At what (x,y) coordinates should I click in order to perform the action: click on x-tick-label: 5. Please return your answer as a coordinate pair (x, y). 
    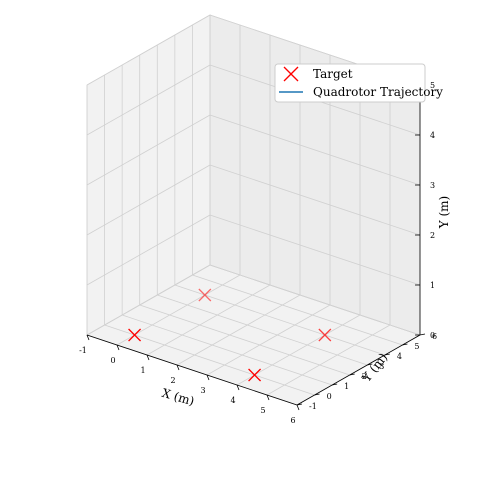
    Looking at the image, I should click on (262, 410).